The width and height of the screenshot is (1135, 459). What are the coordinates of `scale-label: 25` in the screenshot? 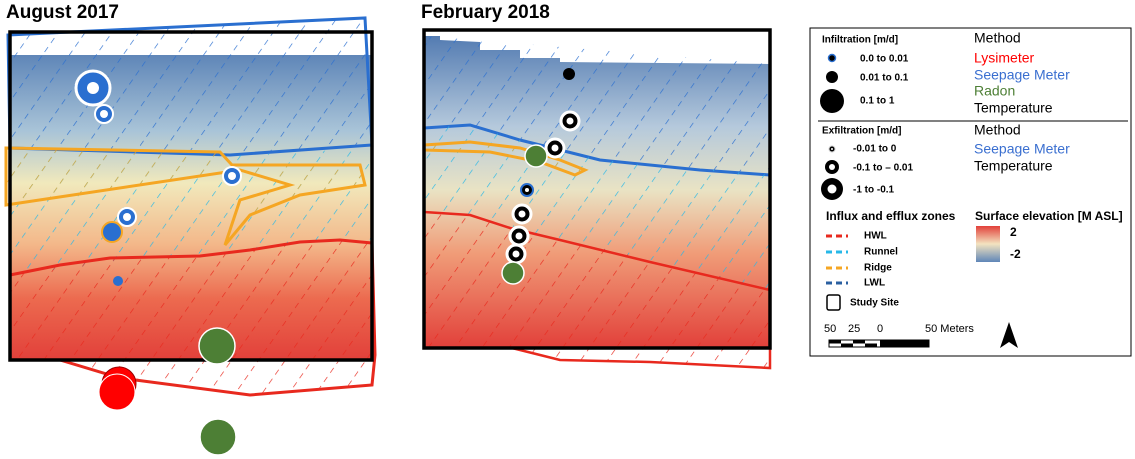 It's located at (854, 329).